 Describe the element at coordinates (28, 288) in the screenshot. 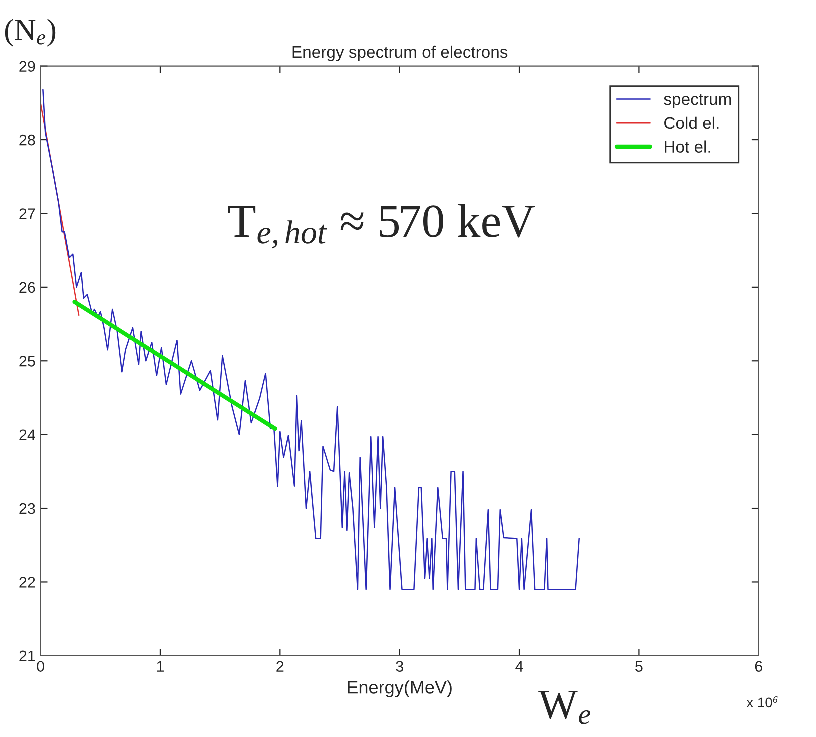

I see `y-tick-label: 26` at that location.